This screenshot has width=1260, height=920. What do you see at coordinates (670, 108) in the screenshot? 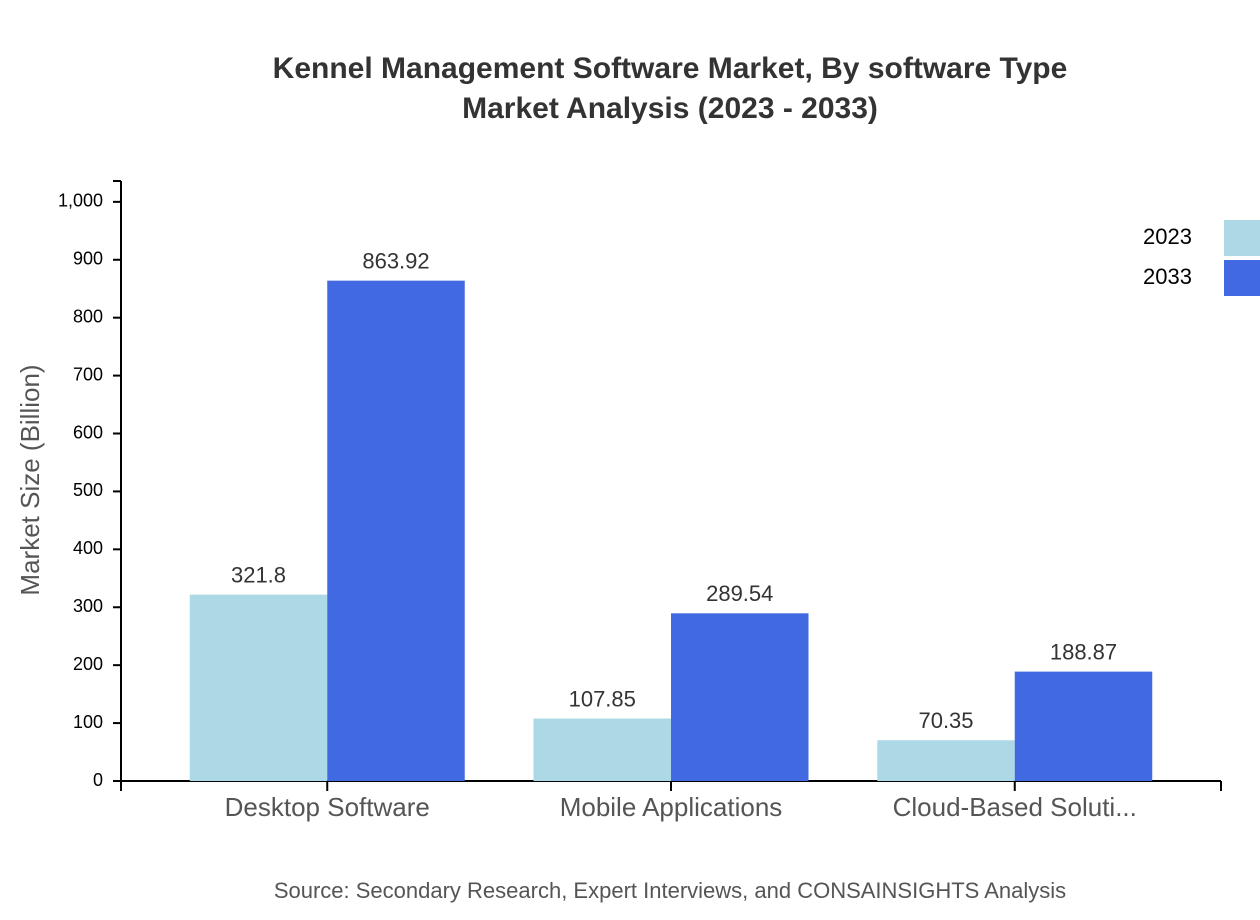
I see `chart-subtitle: Market Analysis (2023 - 2033)` at bounding box center [670, 108].